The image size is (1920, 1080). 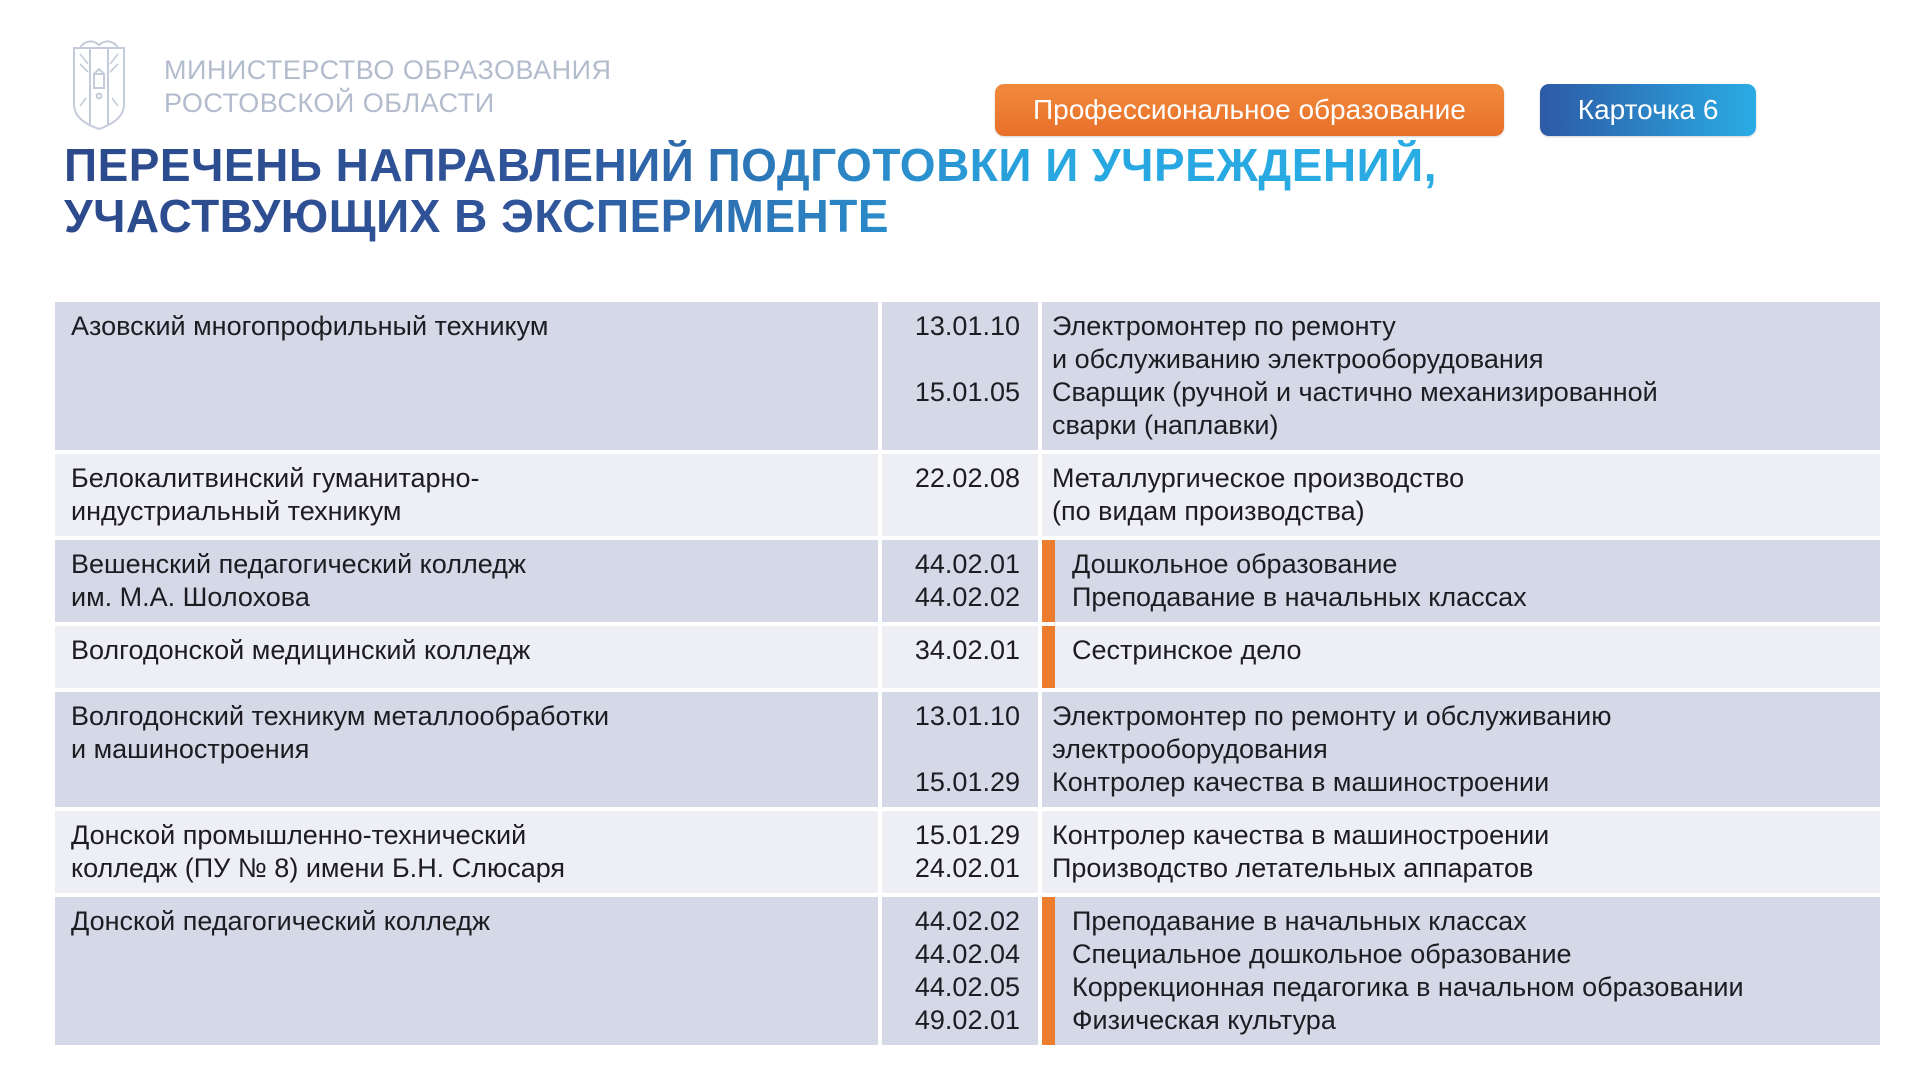 What do you see at coordinates (99, 85) in the screenshot?
I see `coat-of-arms-icon` at bounding box center [99, 85].